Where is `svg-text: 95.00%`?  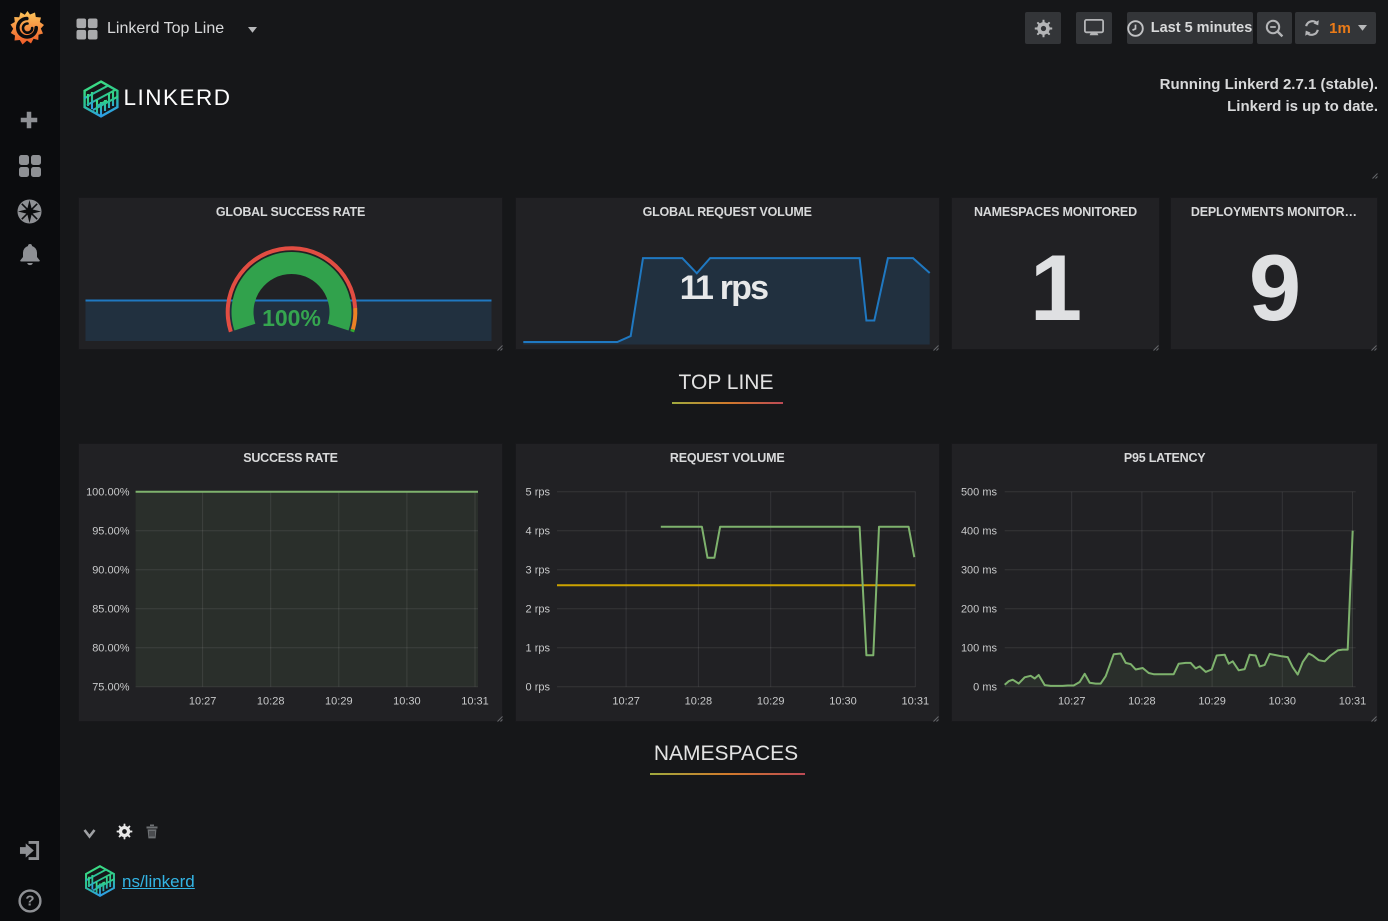 svg-text: 95.00% is located at coordinates (111, 532).